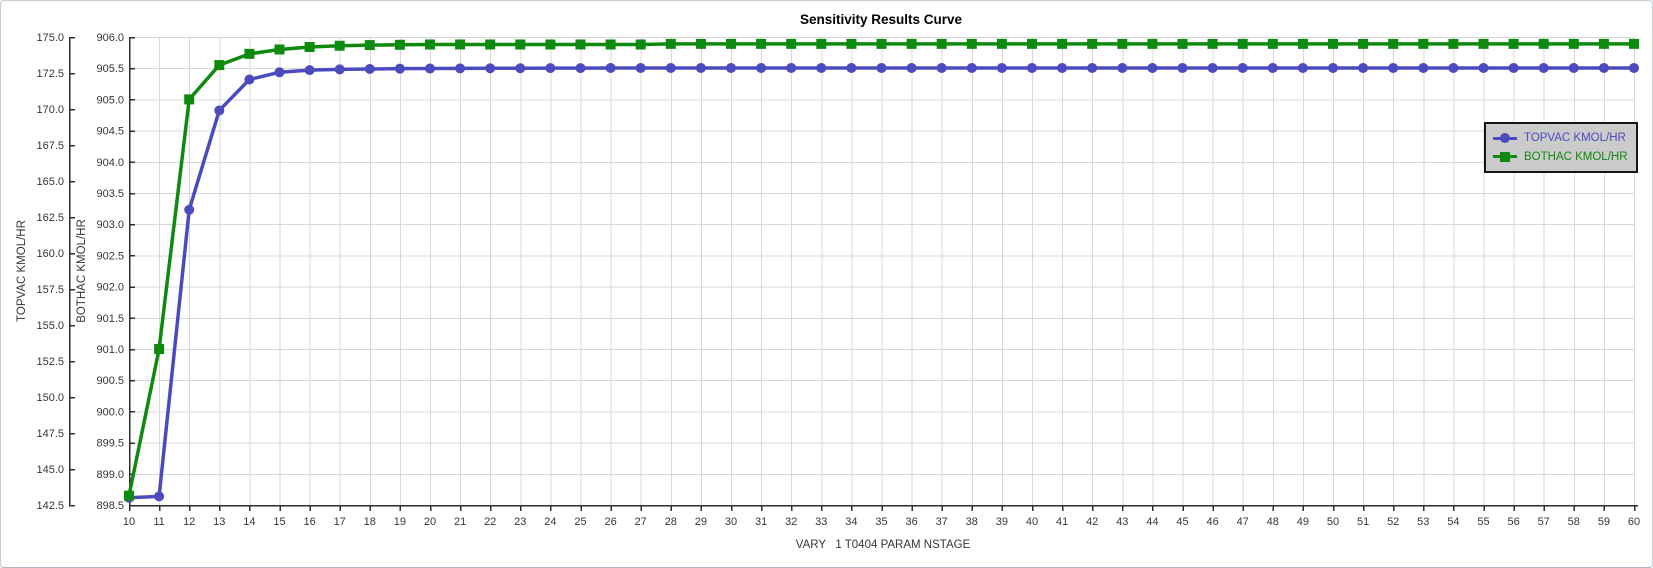  What do you see at coordinates (641, 522) in the screenshot?
I see `svg-text: 27` at bounding box center [641, 522].